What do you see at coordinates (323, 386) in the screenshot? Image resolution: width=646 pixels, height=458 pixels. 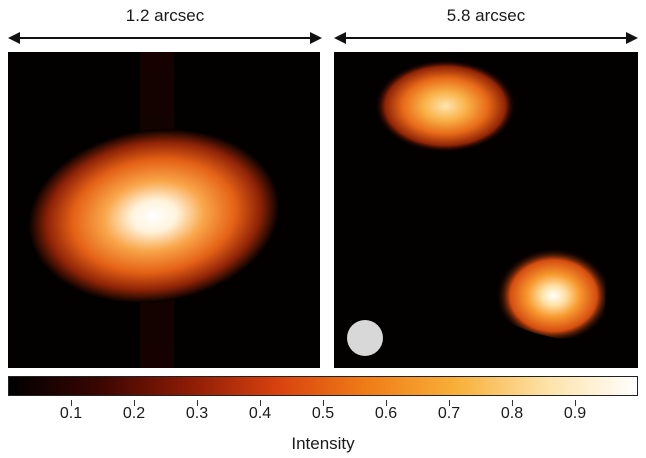 I see `intensity-colorbar` at bounding box center [323, 386].